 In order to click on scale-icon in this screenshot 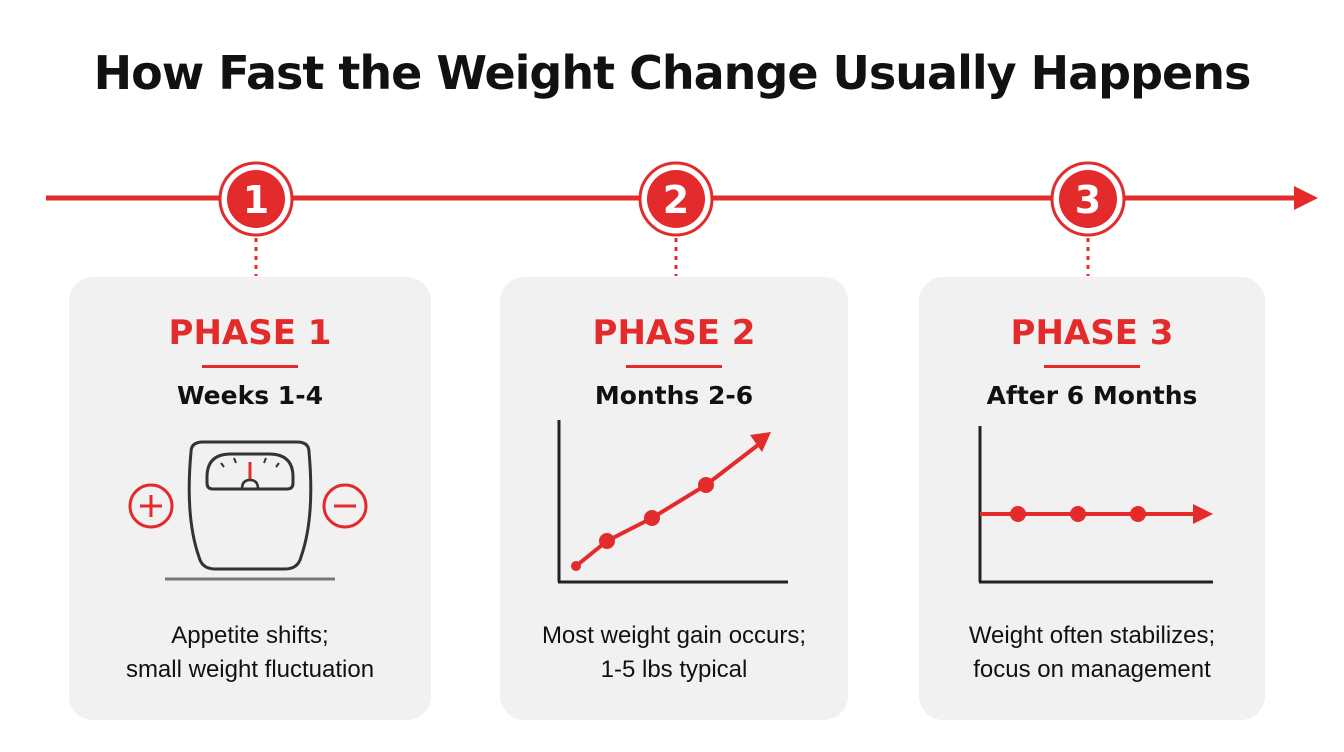, I will do `click(250, 510)`.